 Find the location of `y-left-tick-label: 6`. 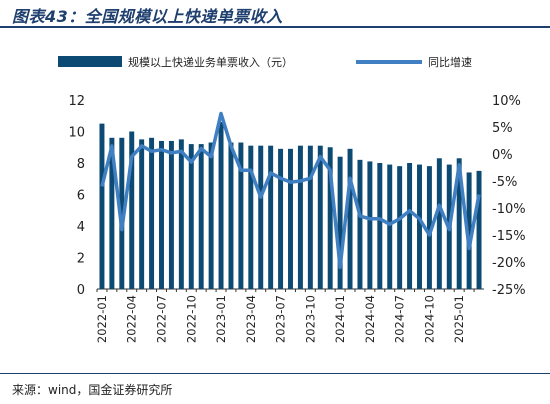

y-left-tick-label: 6 is located at coordinates (81, 196).